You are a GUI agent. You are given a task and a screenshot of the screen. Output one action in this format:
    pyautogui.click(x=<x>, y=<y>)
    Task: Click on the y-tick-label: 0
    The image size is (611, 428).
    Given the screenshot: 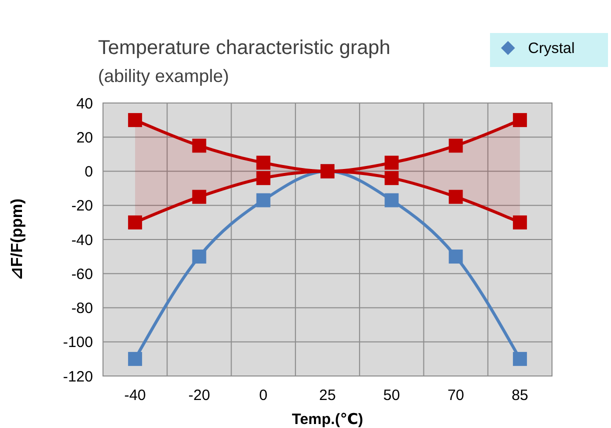 What is the action you would take?
    pyautogui.click(x=88, y=172)
    